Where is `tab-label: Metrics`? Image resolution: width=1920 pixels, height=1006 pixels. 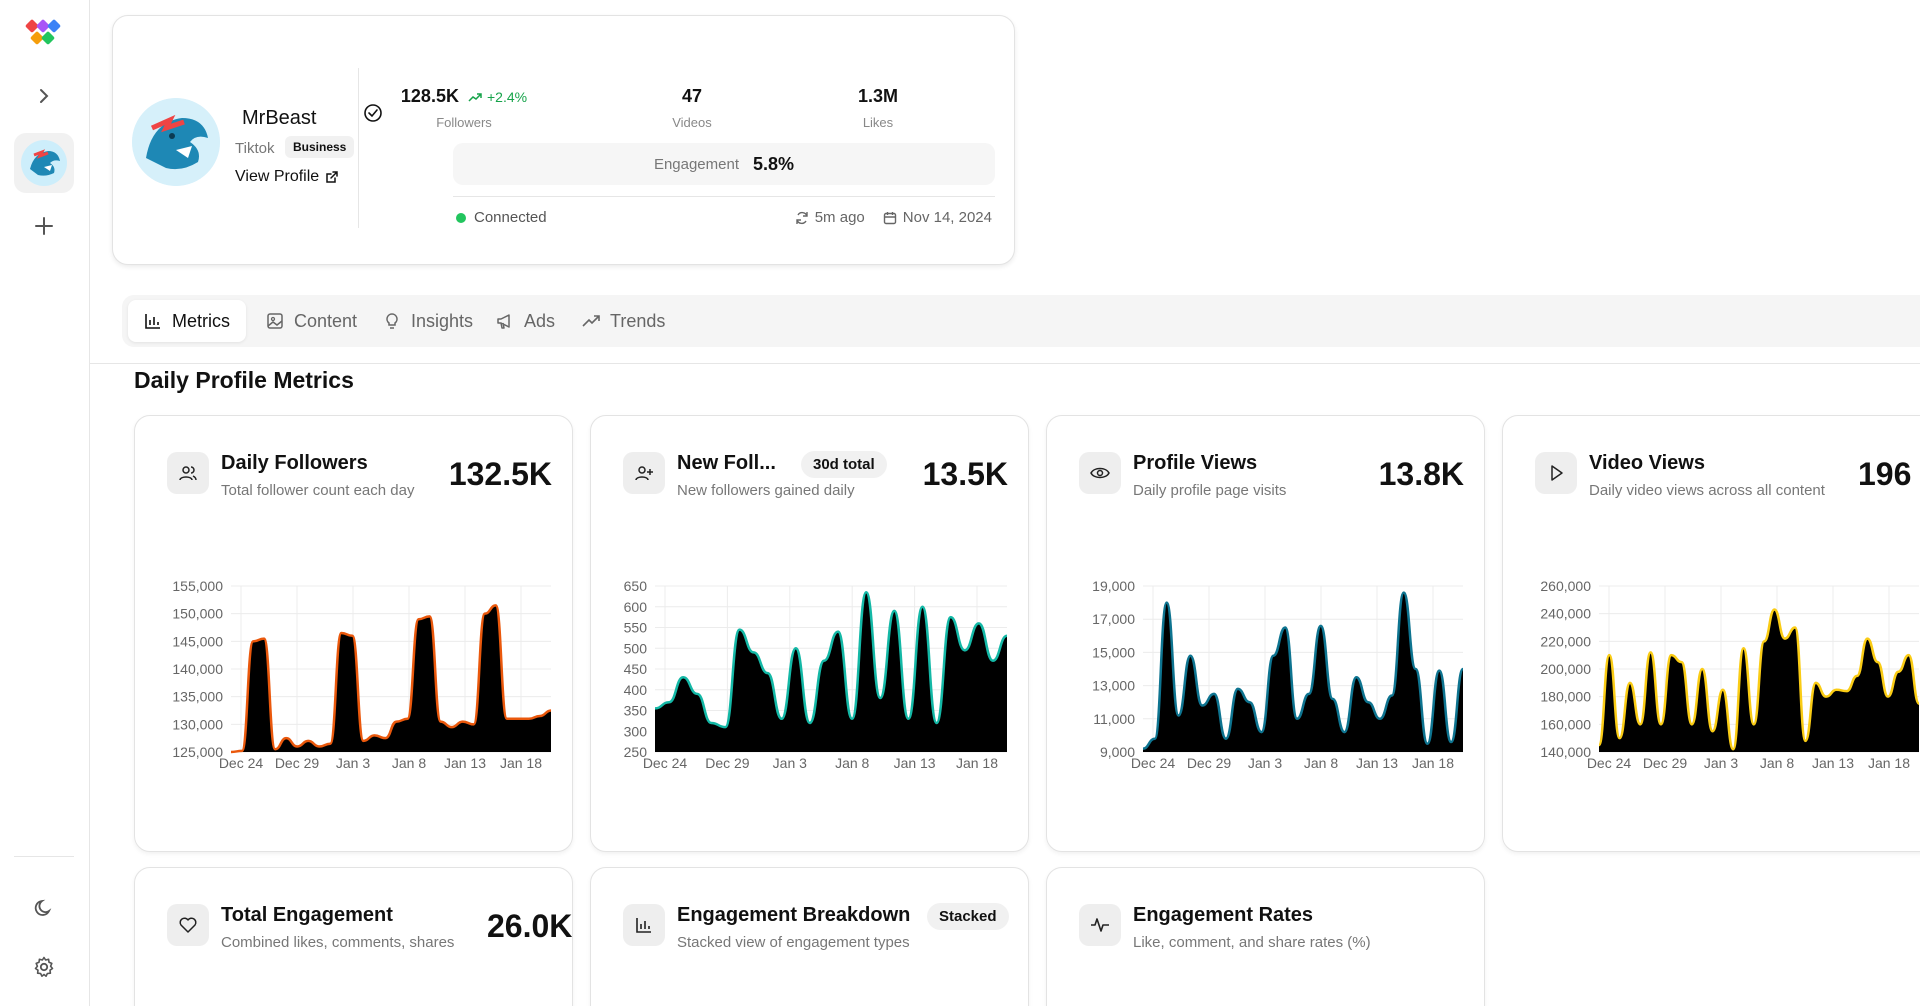 tab-label: Metrics is located at coordinates (201, 320).